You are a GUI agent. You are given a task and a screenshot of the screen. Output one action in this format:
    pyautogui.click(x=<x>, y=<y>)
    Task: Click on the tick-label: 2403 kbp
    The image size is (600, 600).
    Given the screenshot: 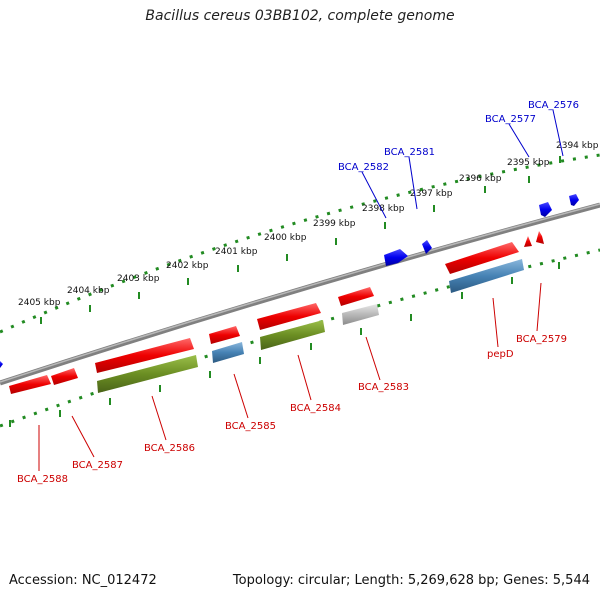 What is the action you would take?
    pyautogui.click(x=138, y=279)
    